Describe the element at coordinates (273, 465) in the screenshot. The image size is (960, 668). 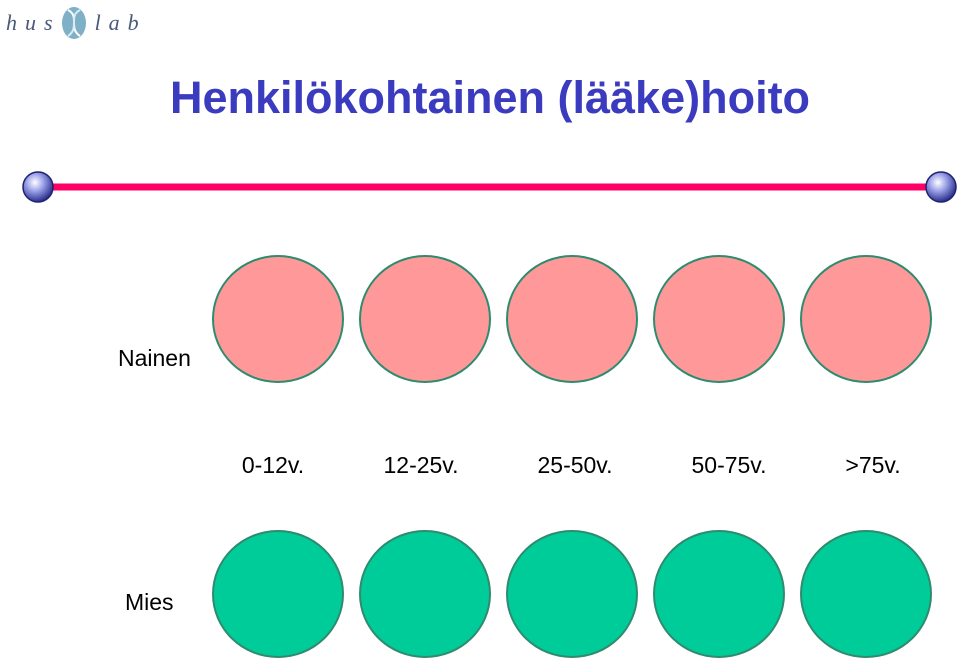
I see `age-label-0: 0-12v.` at that location.